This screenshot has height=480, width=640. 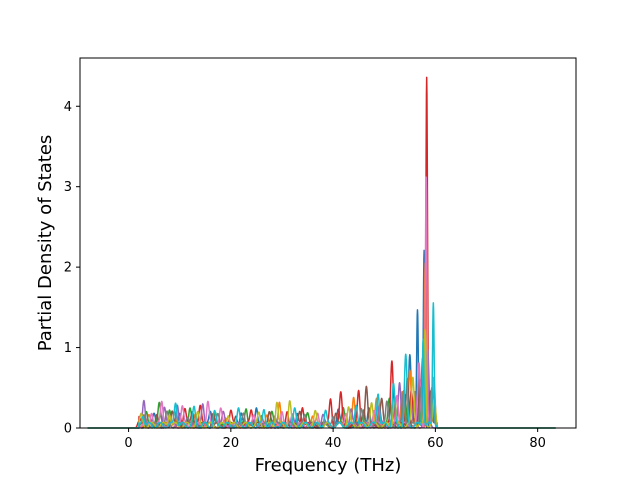 What do you see at coordinates (45, 243) in the screenshot?
I see `y-axis-label: Partial Density of States` at bounding box center [45, 243].